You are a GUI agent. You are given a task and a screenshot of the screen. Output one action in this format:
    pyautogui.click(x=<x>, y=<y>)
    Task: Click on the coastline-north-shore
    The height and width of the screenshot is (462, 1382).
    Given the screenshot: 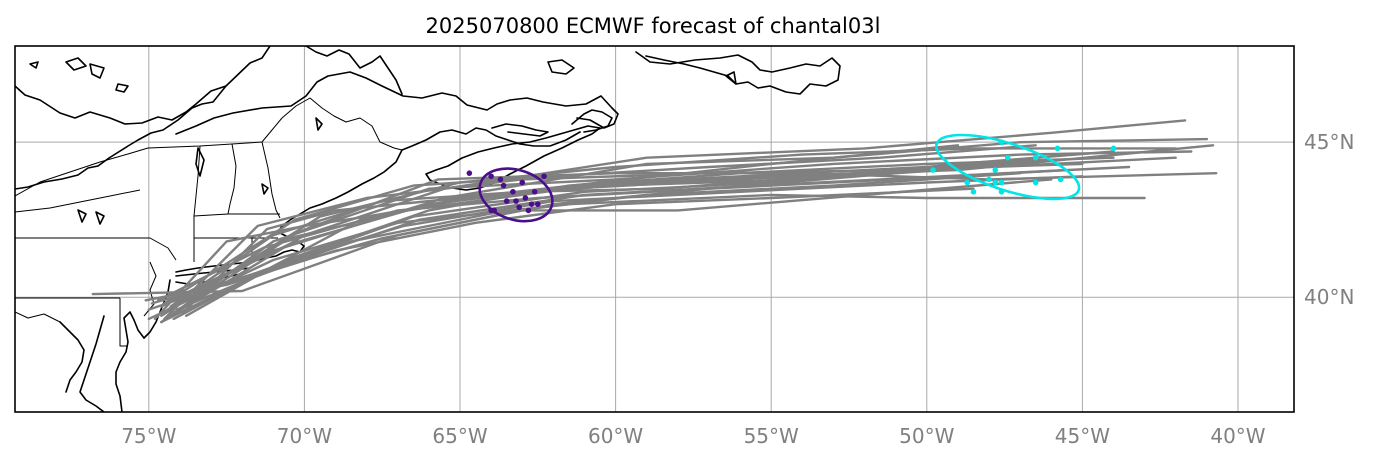 What is the action you would take?
    pyautogui.click(x=143, y=118)
    